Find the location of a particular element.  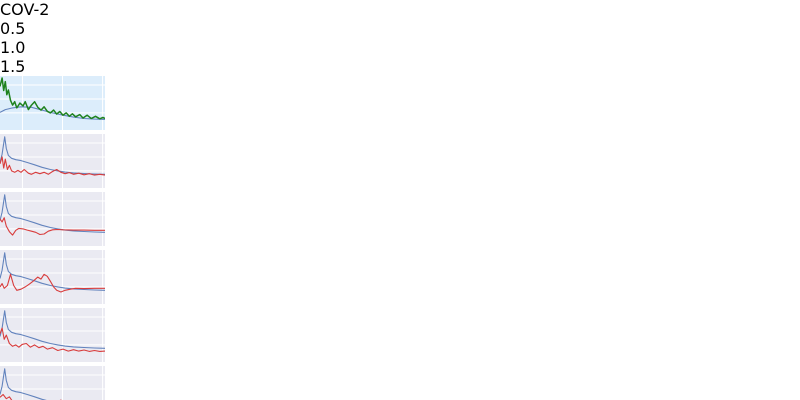

subplot-cov-2-vs-influenza-b is located at coordinates (400, 337).